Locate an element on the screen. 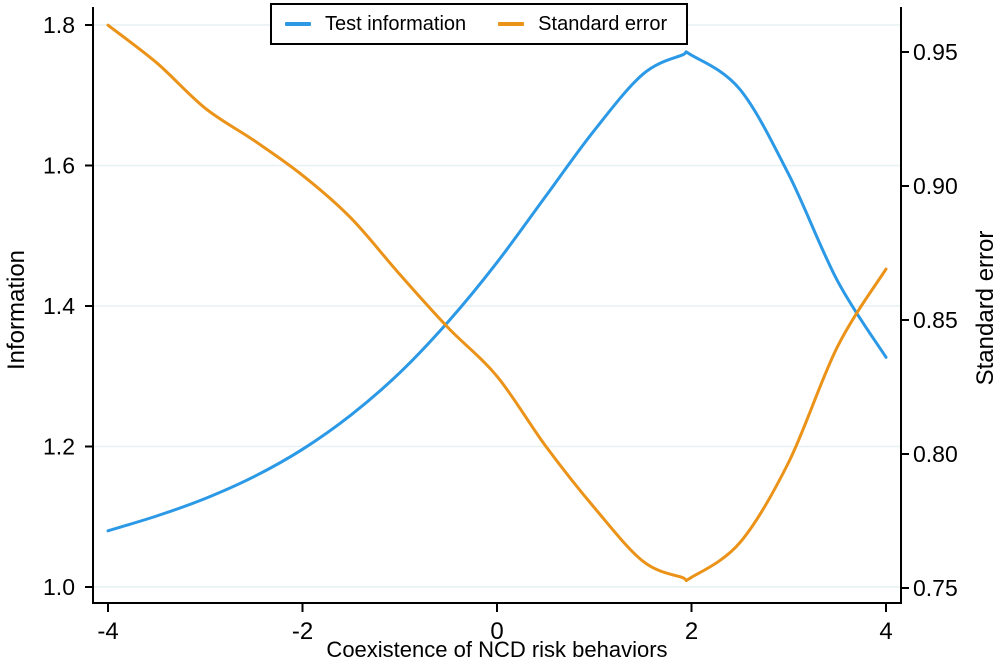  x-tick-label: 0 is located at coordinates (496, 631).